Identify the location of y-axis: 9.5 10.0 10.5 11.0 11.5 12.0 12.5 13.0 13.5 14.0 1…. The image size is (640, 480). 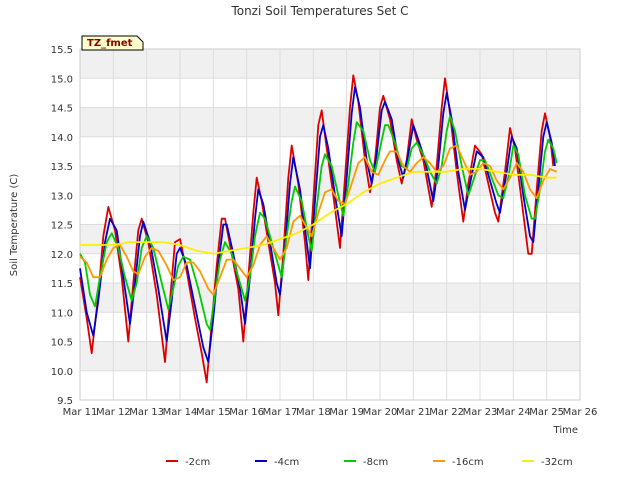
(62, 226).